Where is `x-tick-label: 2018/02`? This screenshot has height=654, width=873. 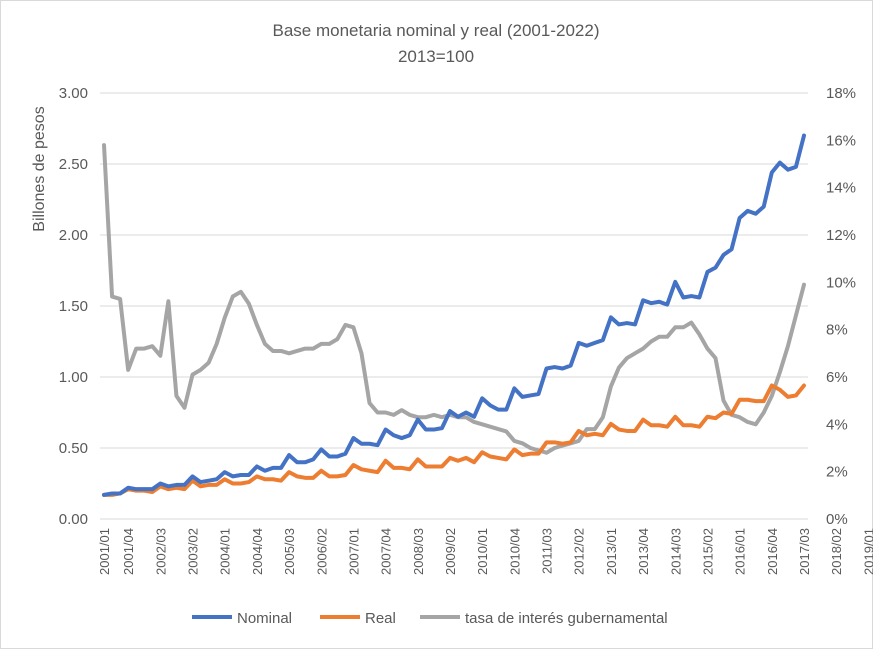
x-tick-label: 2018/02 is located at coordinates (836, 551).